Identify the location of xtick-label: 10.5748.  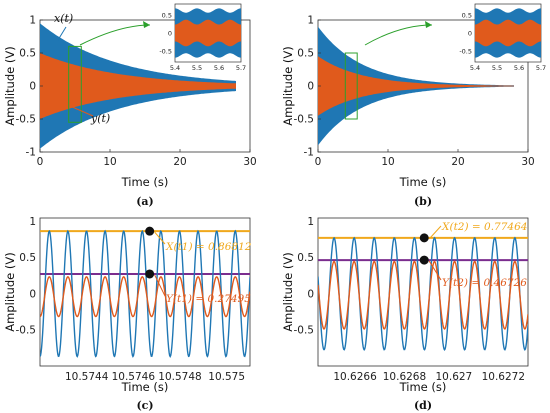
(179, 377).